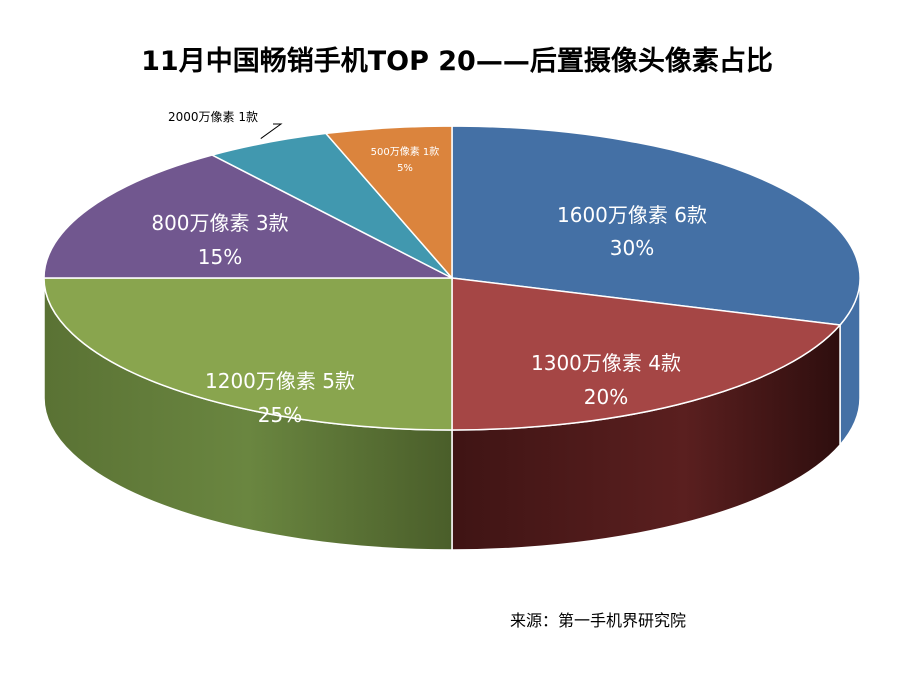 Image resolution: width=914 pixels, height=679 pixels. I want to click on slice-label-5: 500万像素 1款, so click(405, 151).